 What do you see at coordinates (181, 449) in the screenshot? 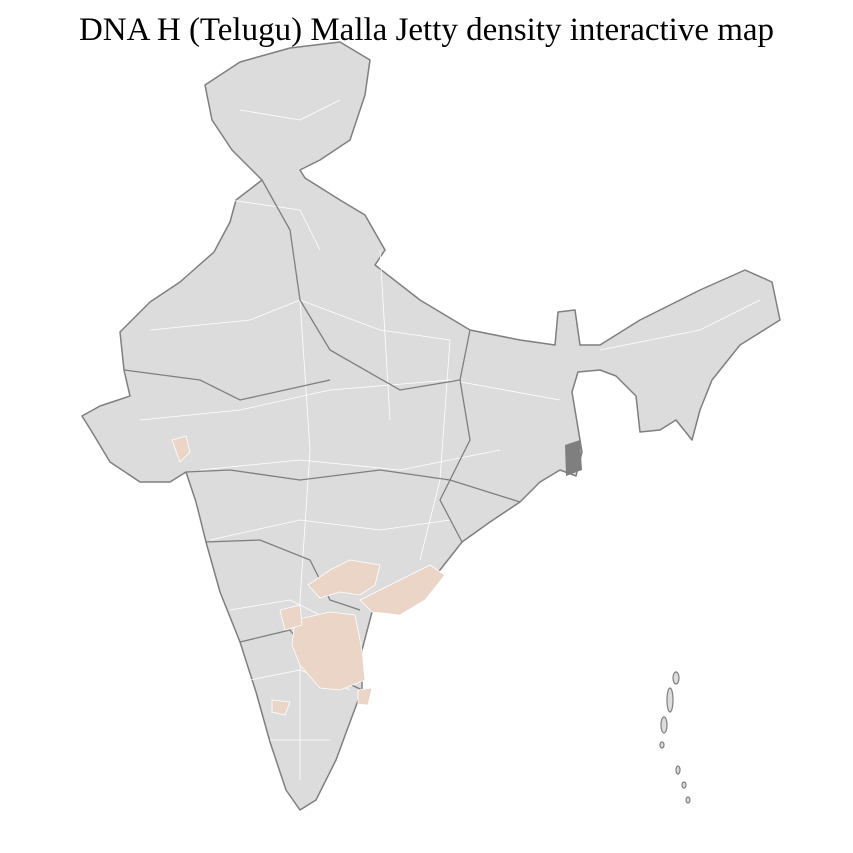
I see `highlight-gujarat` at bounding box center [181, 449].